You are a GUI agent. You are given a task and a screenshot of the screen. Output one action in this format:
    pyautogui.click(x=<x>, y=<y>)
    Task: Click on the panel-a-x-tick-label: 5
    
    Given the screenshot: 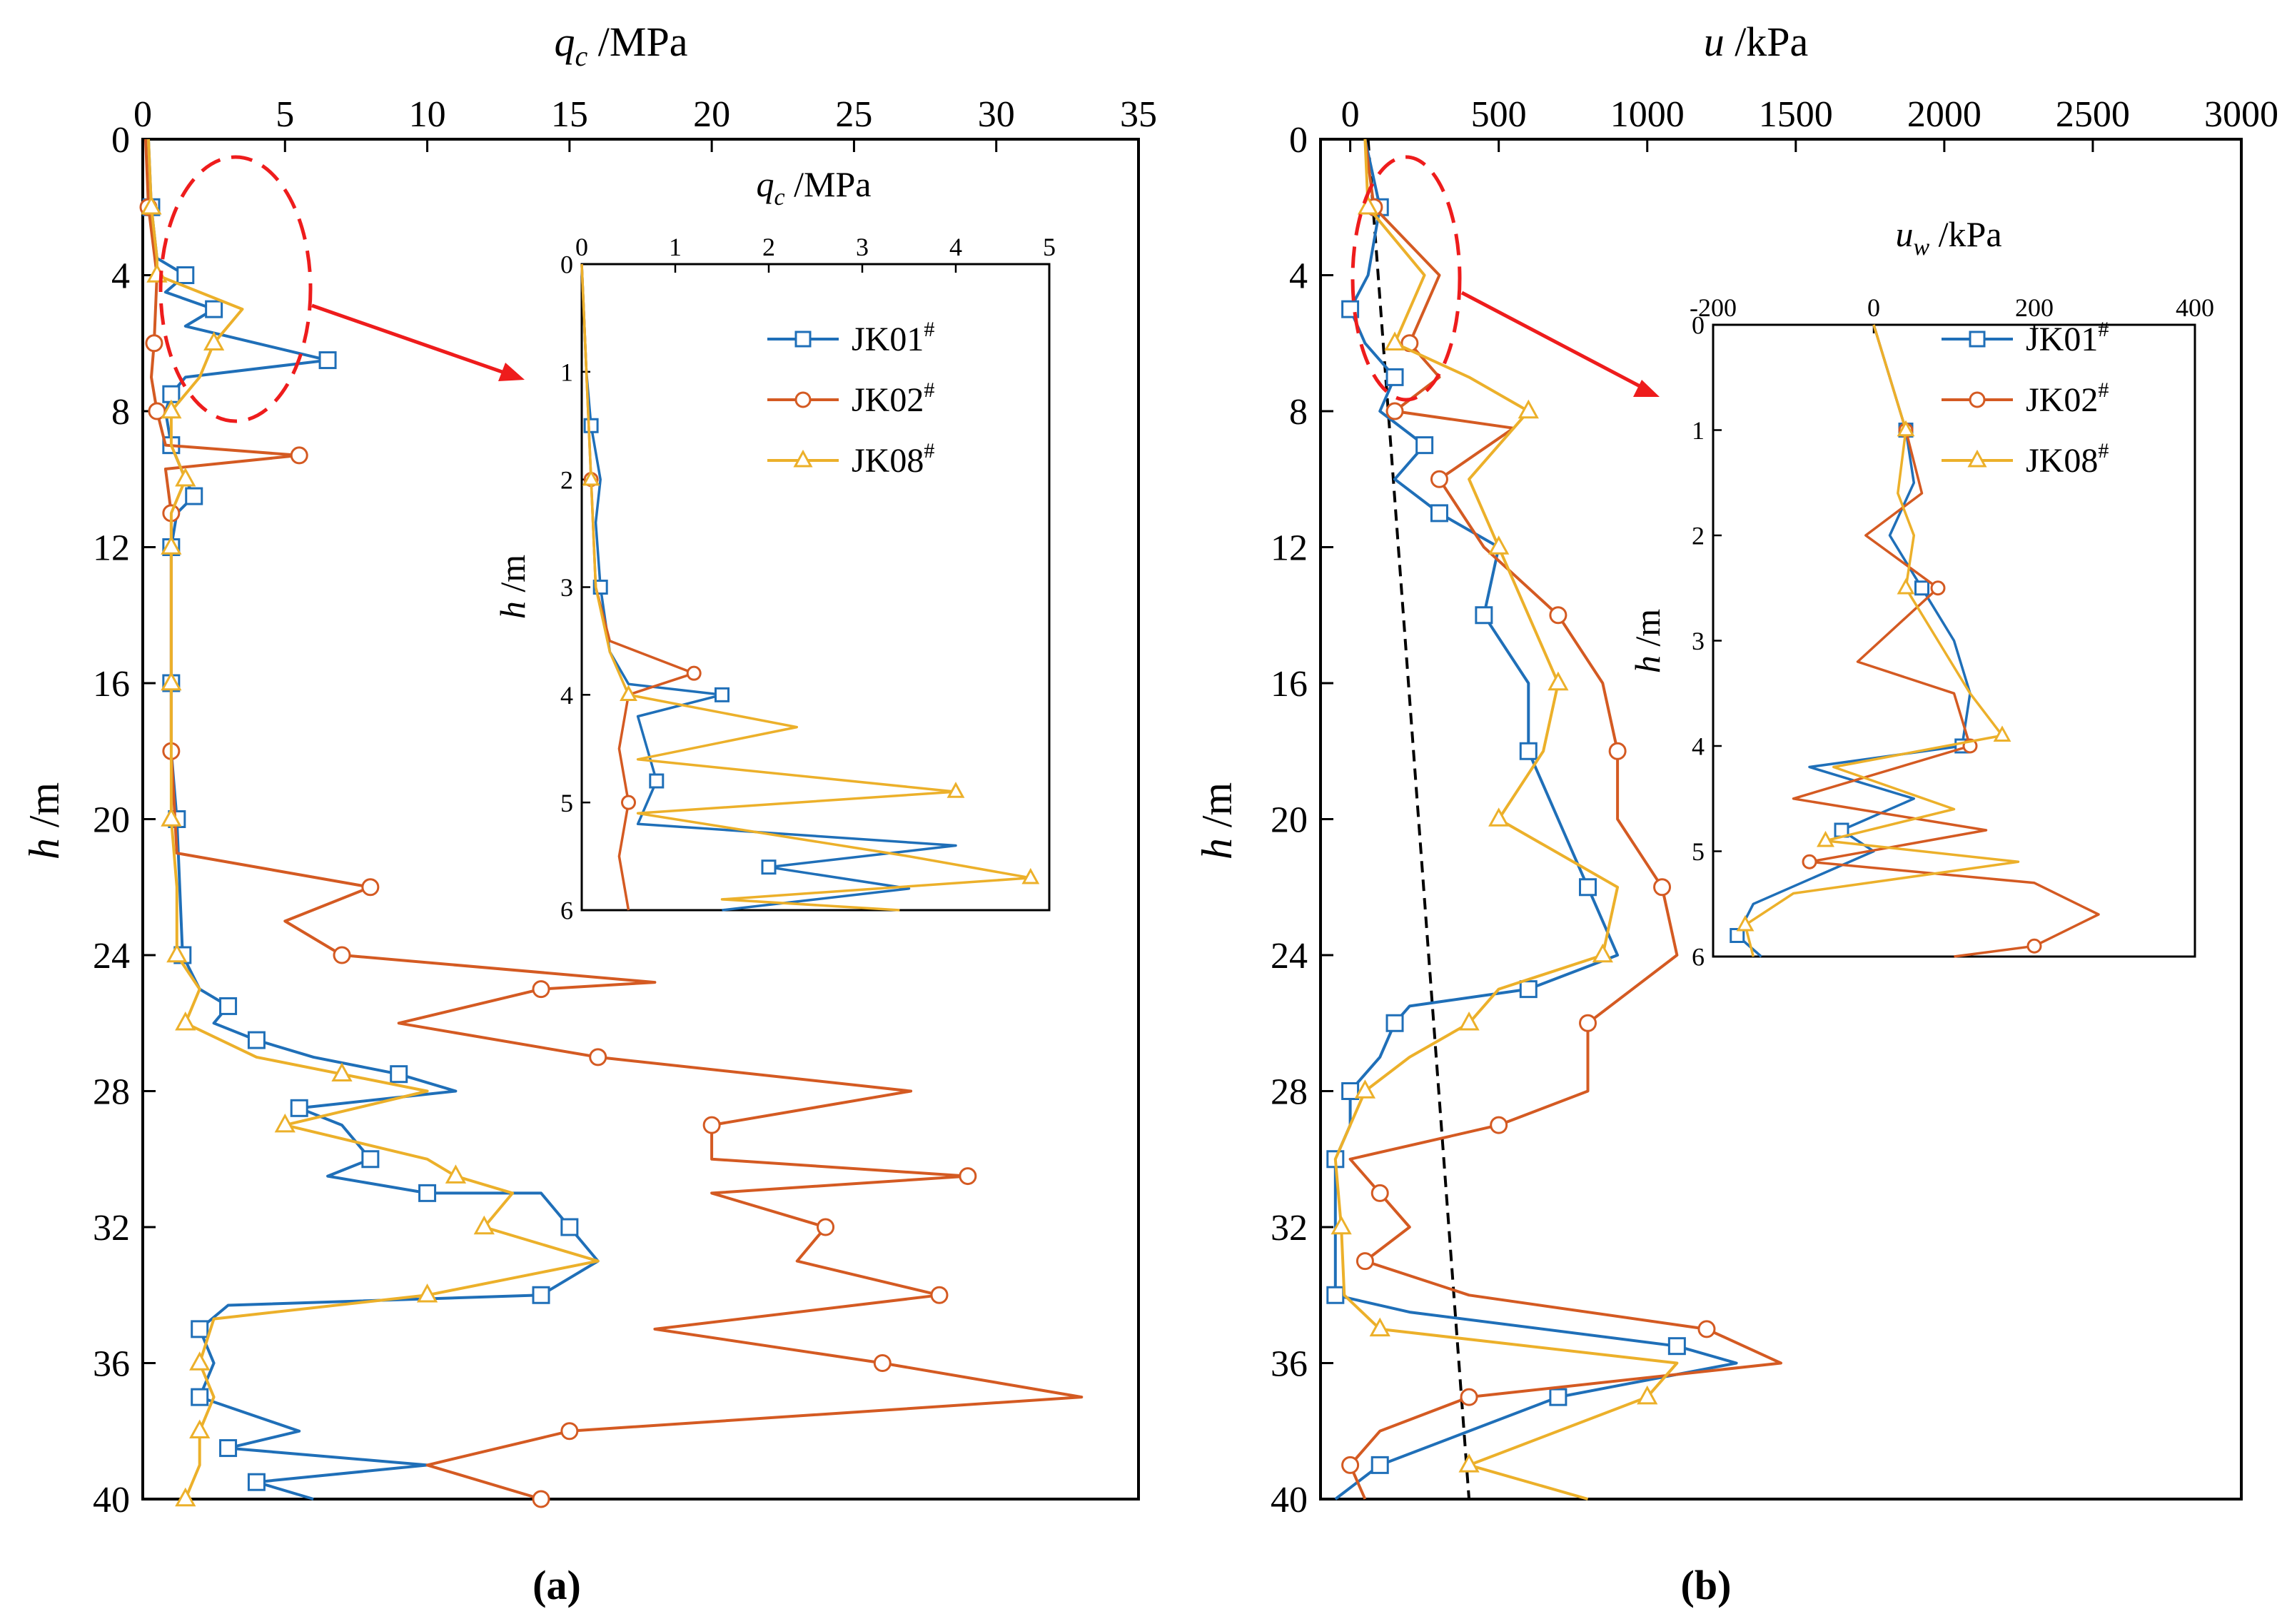 What is the action you would take?
    pyautogui.click(x=285, y=114)
    